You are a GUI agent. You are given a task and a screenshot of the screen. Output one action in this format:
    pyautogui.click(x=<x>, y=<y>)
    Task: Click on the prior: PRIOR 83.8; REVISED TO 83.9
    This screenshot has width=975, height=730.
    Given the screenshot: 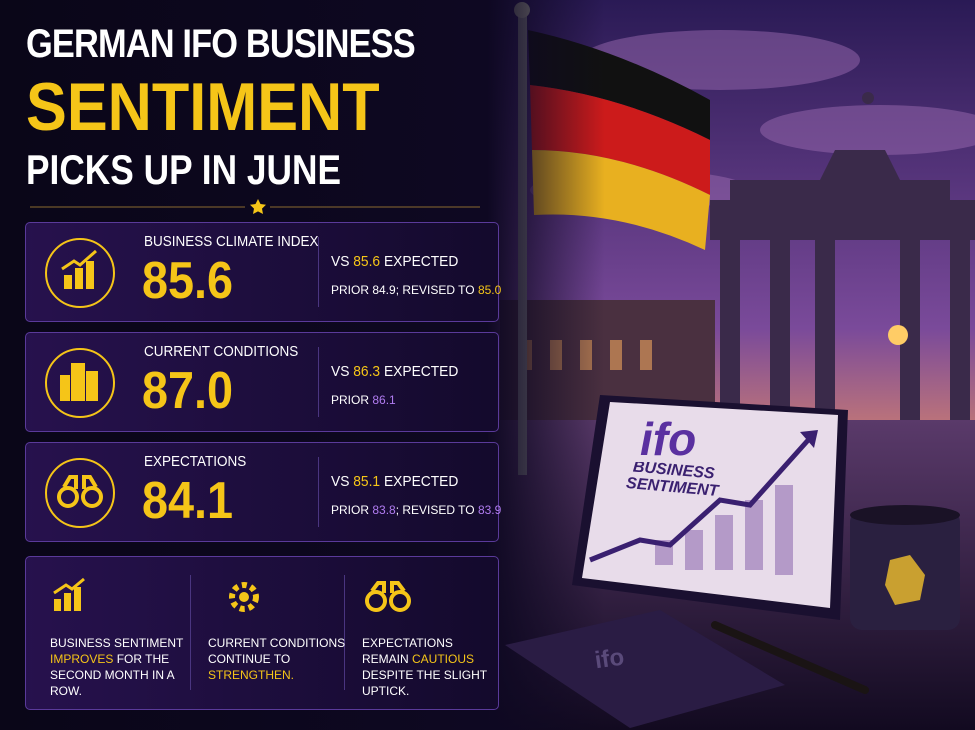 What is the action you would take?
    pyautogui.click(x=416, y=510)
    